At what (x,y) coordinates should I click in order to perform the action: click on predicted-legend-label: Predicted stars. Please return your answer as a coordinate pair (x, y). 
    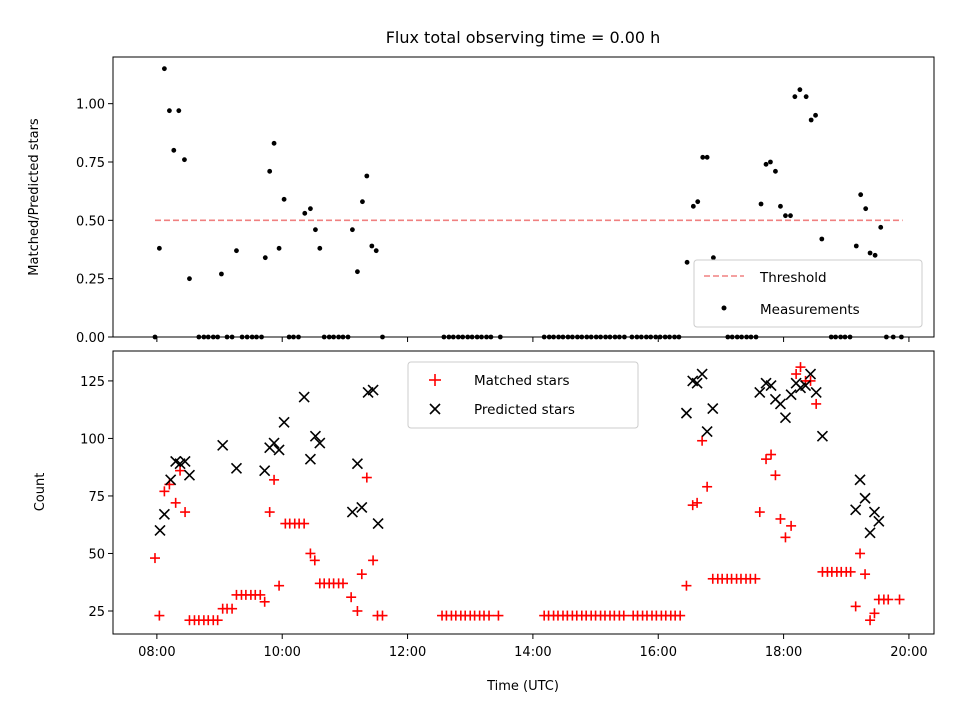
    Looking at the image, I should click on (524, 410).